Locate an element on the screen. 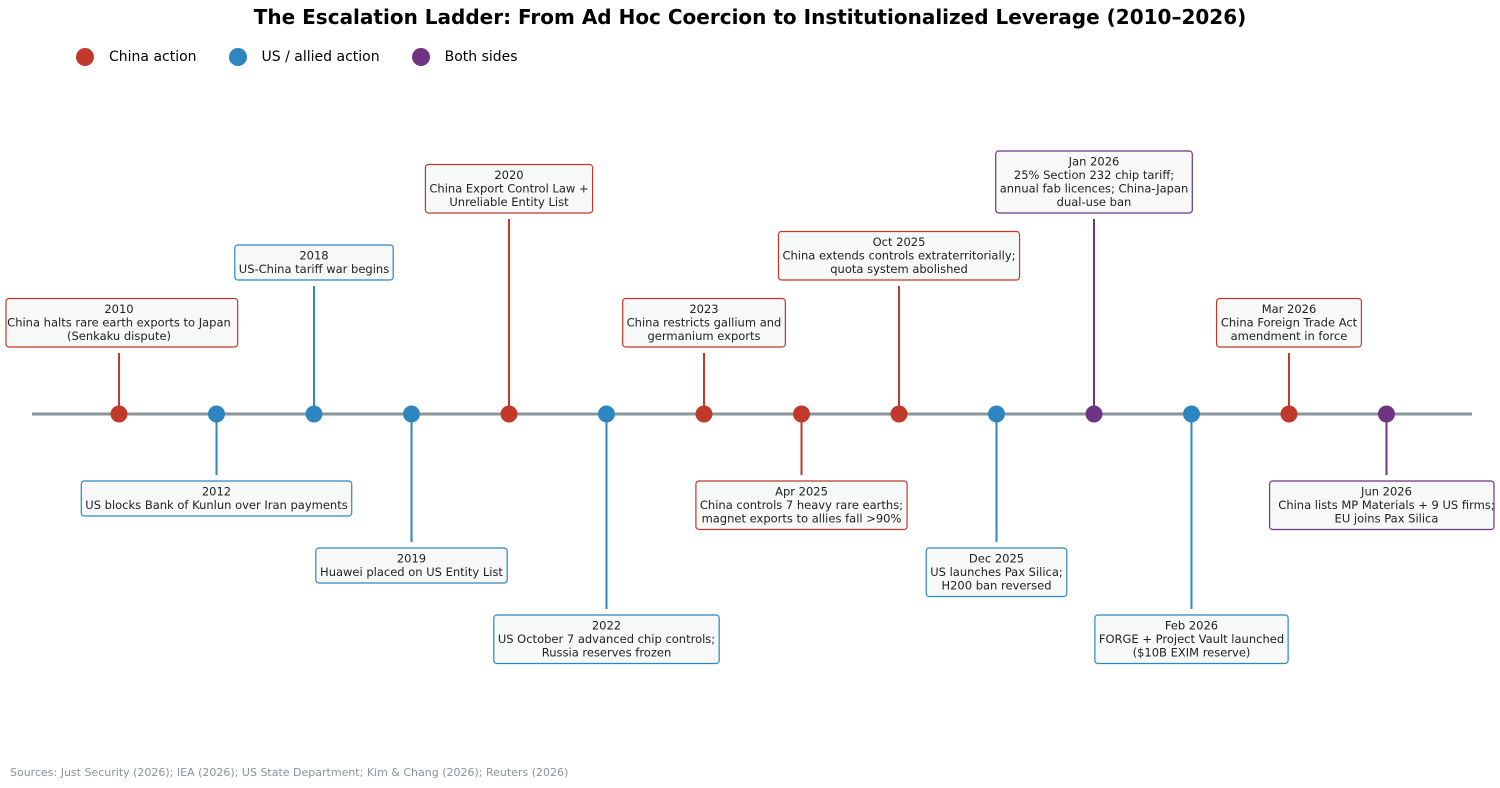  event-marker-2010 is located at coordinates (119, 414).